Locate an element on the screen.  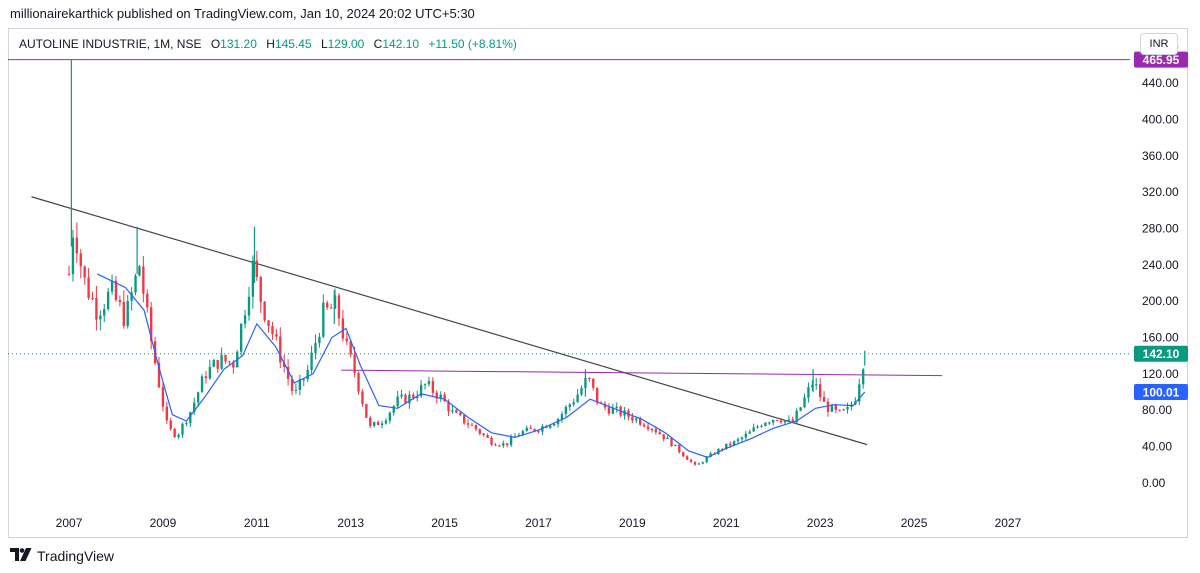
resistance-line is located at coordinates (642, 373).